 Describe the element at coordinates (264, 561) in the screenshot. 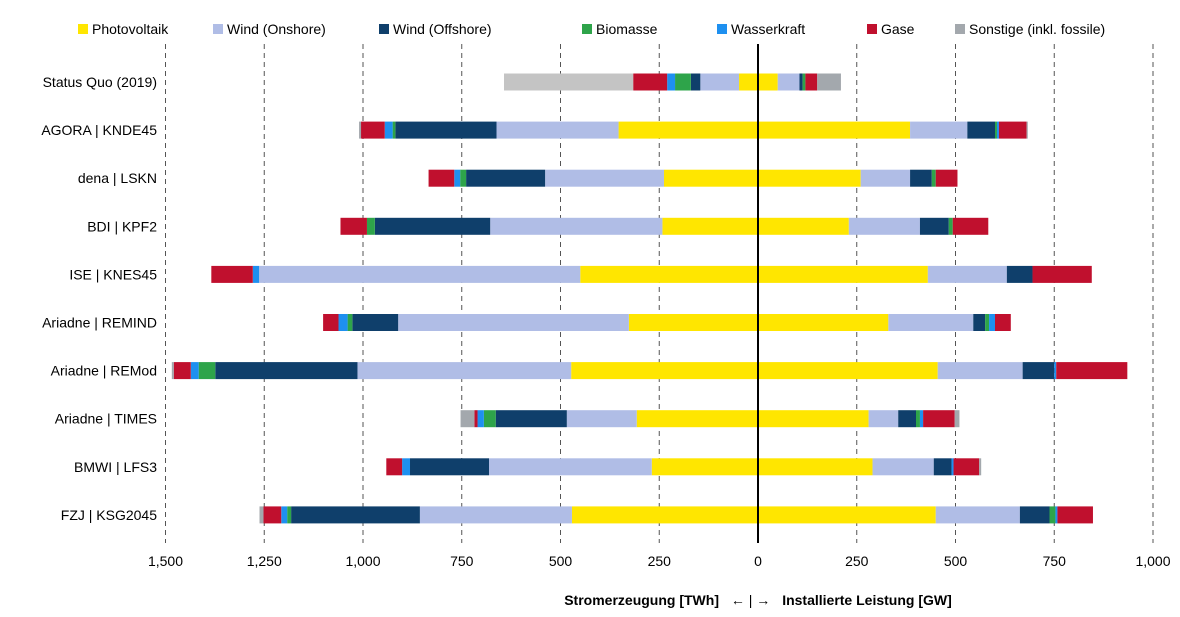

I see `x-tick-label: 1,250` at that location.